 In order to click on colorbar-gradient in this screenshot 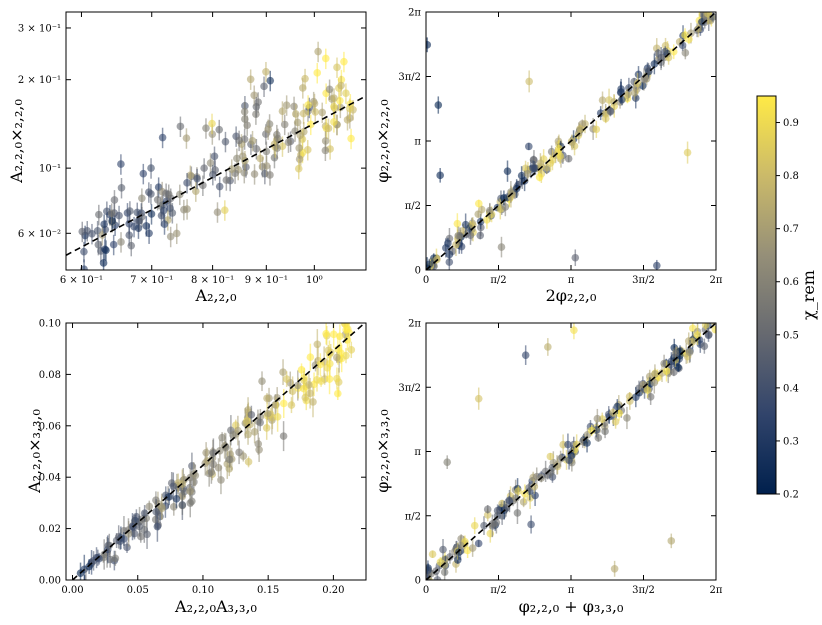, I will do `click(766, 295)`.